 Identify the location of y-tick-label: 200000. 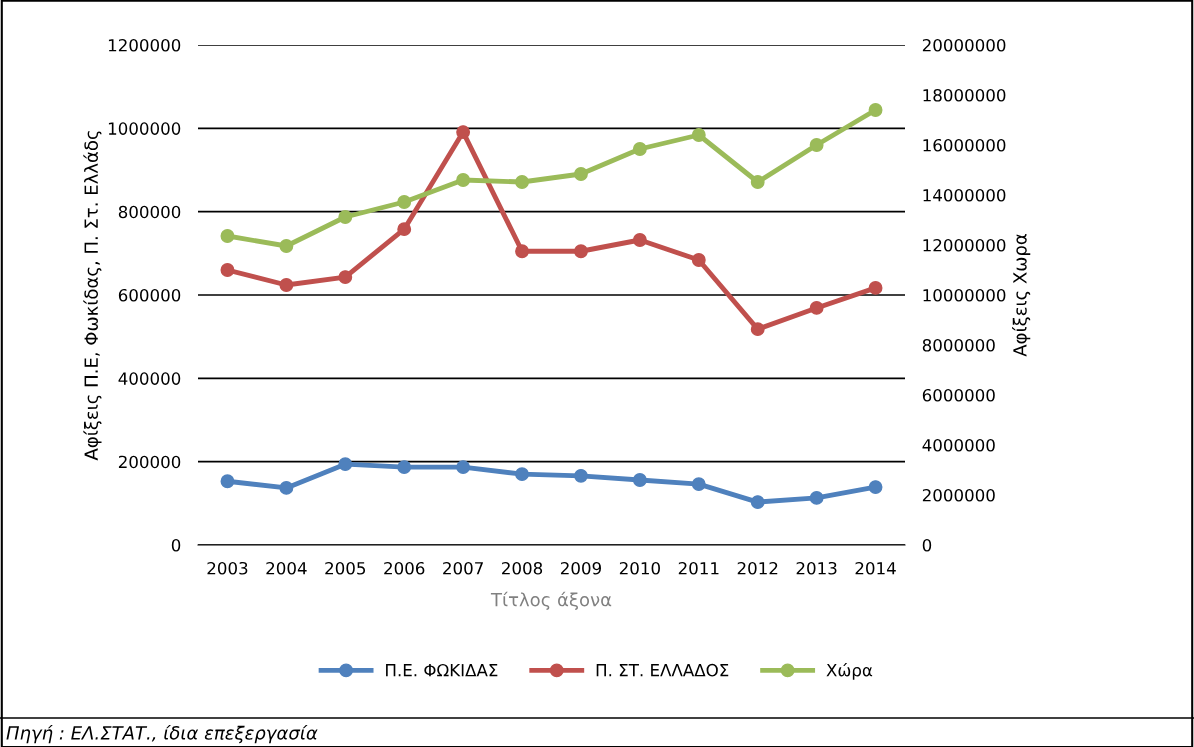
(149, 462).